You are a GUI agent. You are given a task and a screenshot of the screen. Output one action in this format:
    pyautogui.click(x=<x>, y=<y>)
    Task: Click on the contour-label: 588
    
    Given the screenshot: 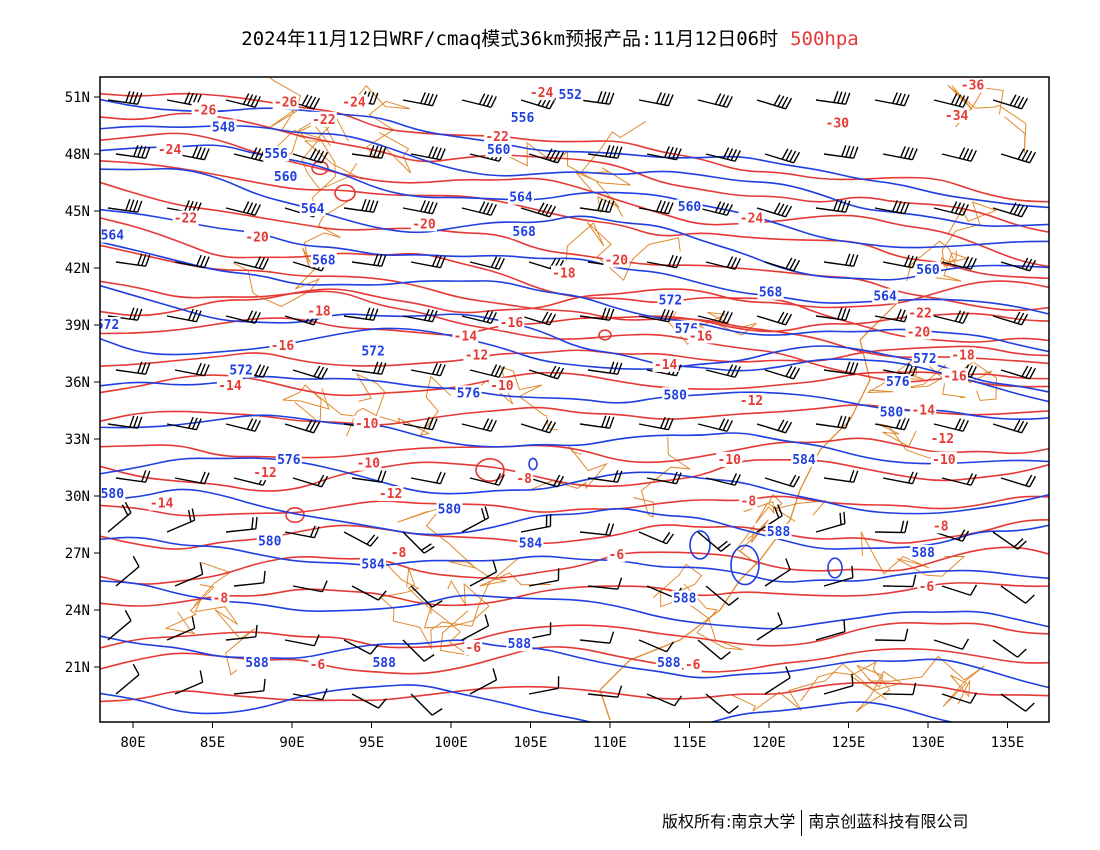 What is the action you would take?
    pyautogui.click(x=257, y=663)
    